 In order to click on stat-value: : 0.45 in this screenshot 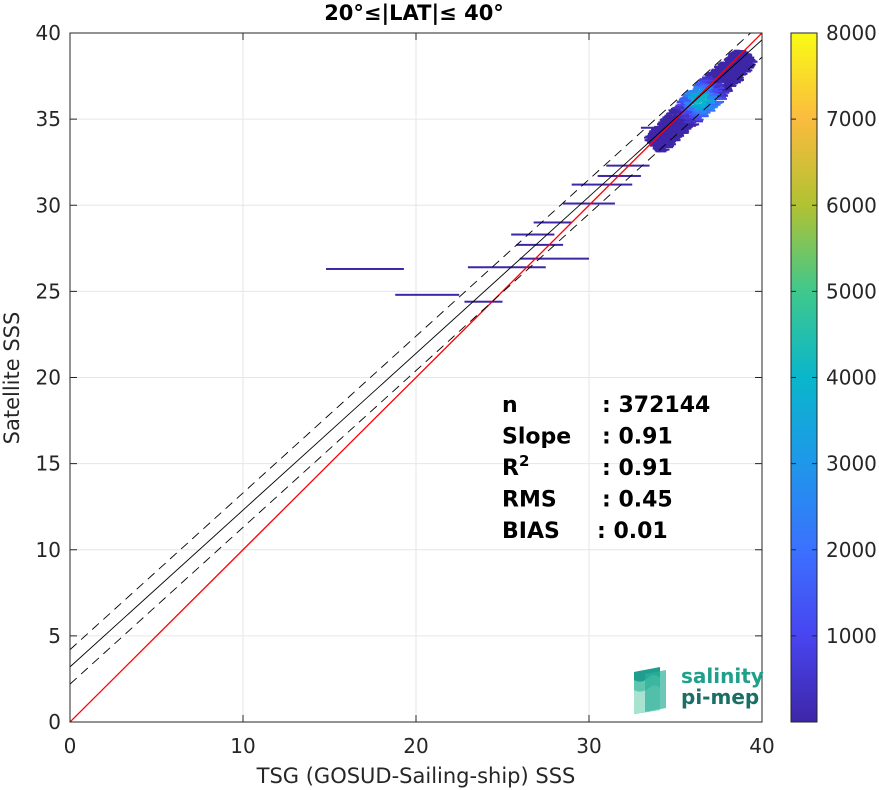, I will do `click(637, 500)`.